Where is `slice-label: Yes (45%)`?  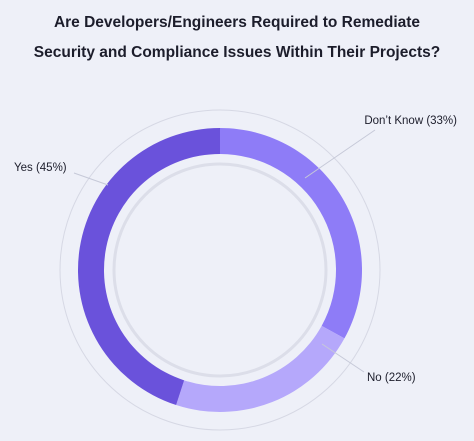
slice-label: Yes (45%) is located at coordinates (40, 168).